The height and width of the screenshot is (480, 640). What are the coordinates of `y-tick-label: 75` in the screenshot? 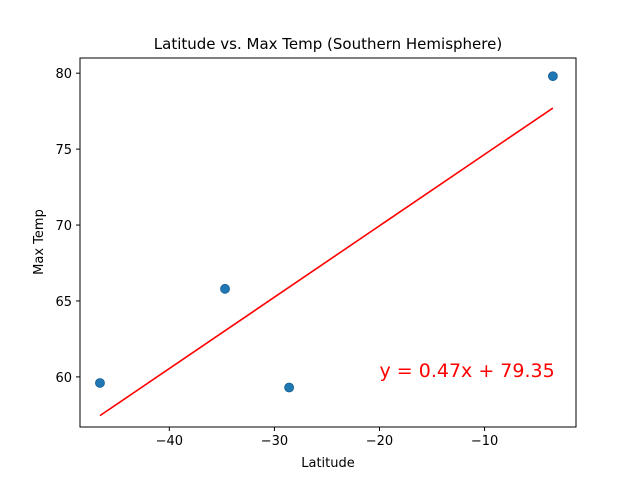 It's located at (63, 150).